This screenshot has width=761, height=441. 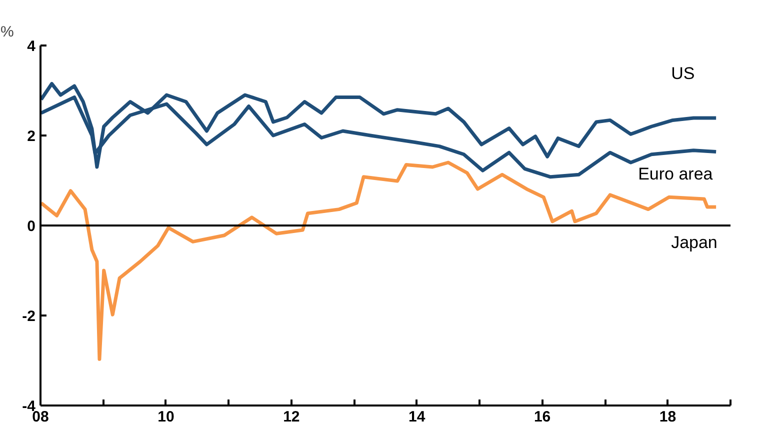 I want to click on y-tick-label: 4, so click(x=31, y=46).